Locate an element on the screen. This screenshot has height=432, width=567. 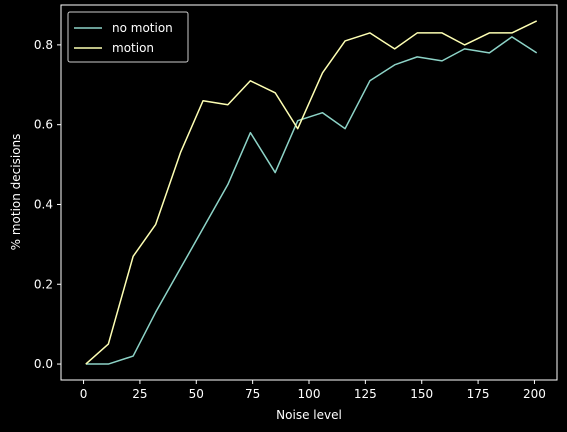
y-tick-label: 0.6 is located at coordinates (43, 125).